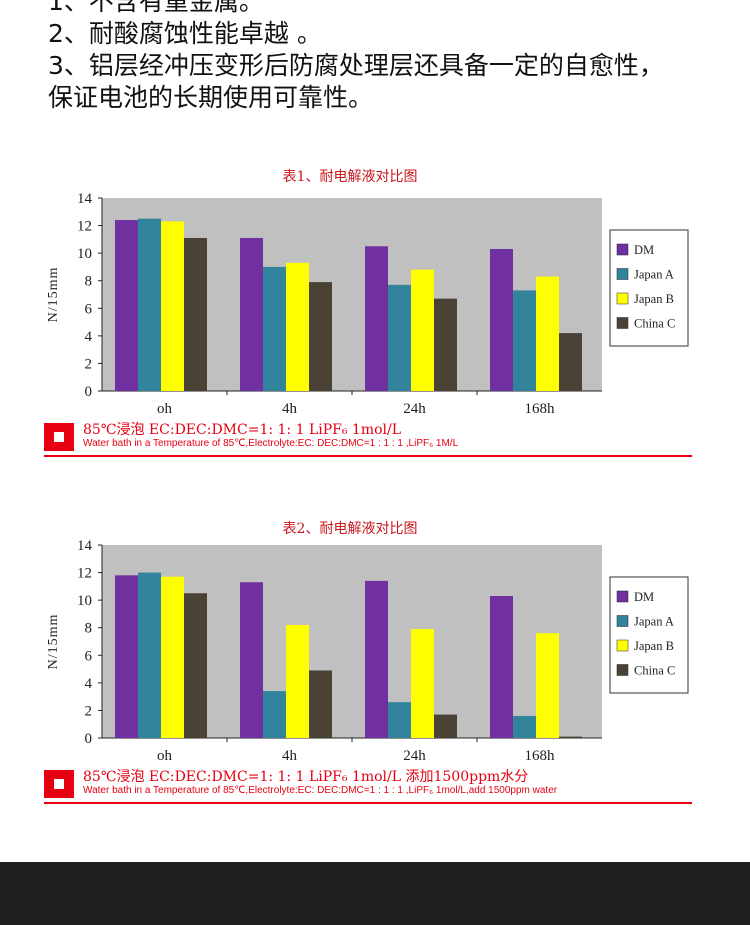 The image size is (750, 925). I want to click on intro-line-3: 3、铝层经冲压变形后防腐处理层还具备一定的自愈性，, so click(356, 65).